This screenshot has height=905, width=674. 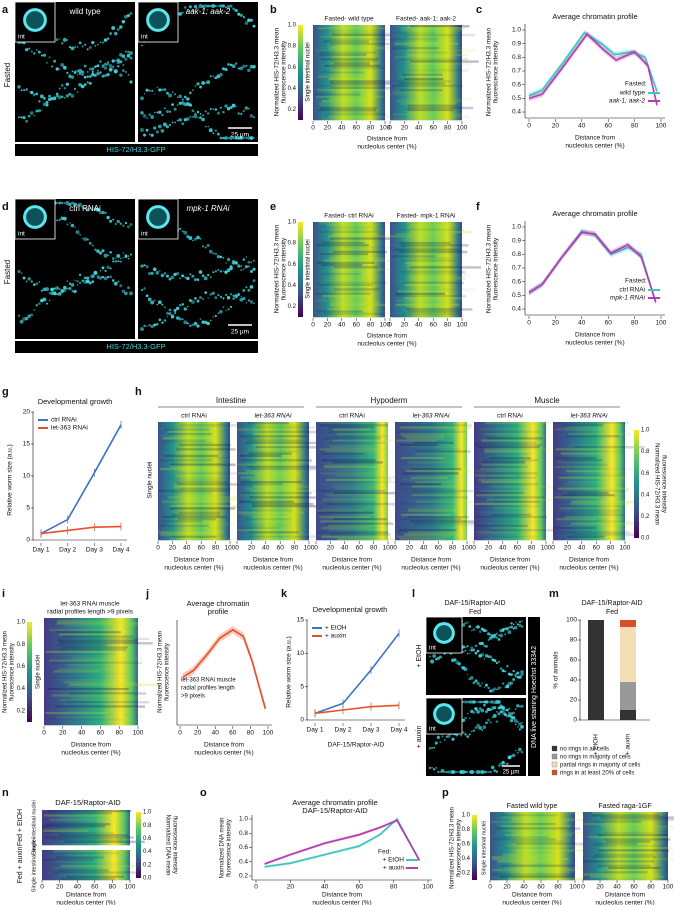 What do you see at coordinates (516, 112) in the screenshot?
I see `y-tick-label: 0.4` at bounding box center [516, 112].